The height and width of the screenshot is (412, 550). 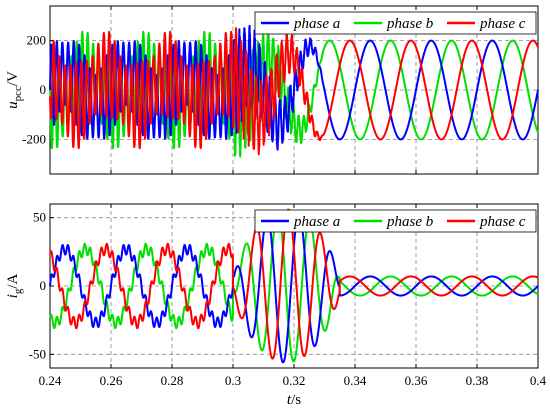 I want to click on voltage-legend: phase a phase b phase c, so click(x=395, y=23).